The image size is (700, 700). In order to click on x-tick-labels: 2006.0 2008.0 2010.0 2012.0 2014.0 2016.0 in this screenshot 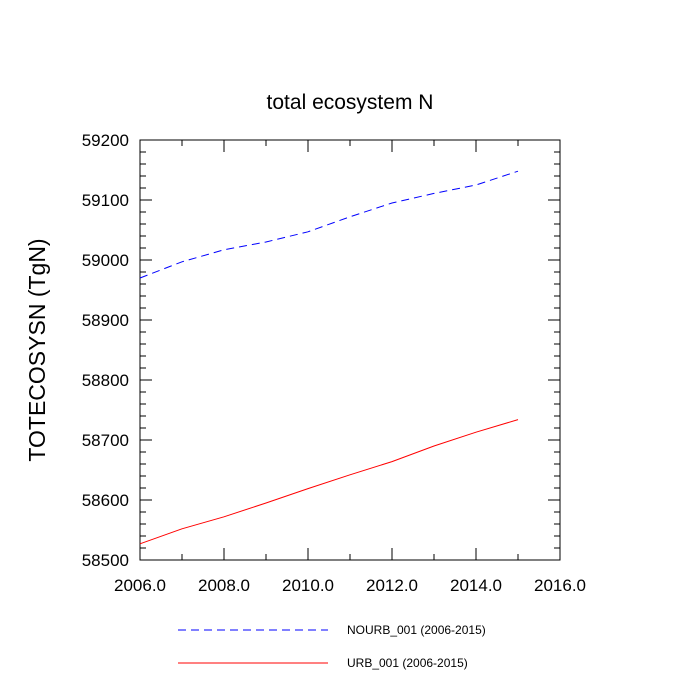, I will do `click(350, 585)`.